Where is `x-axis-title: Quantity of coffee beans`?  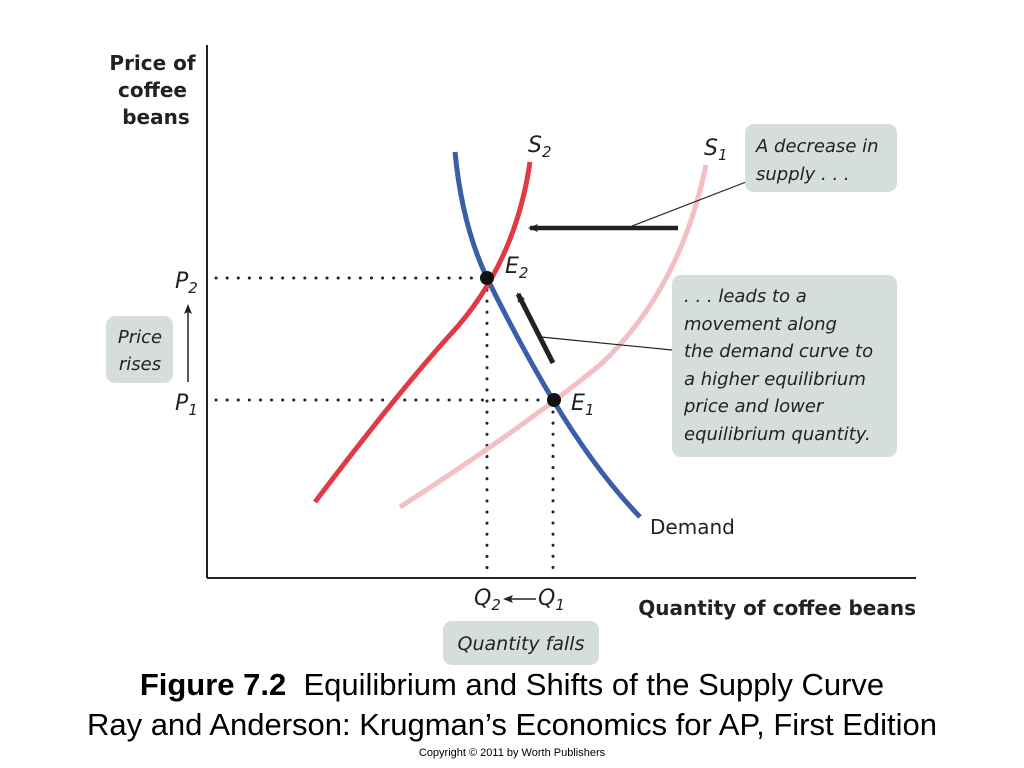
x-axis-title: Quantity of coffee beans is located at coordinates (777, 608).